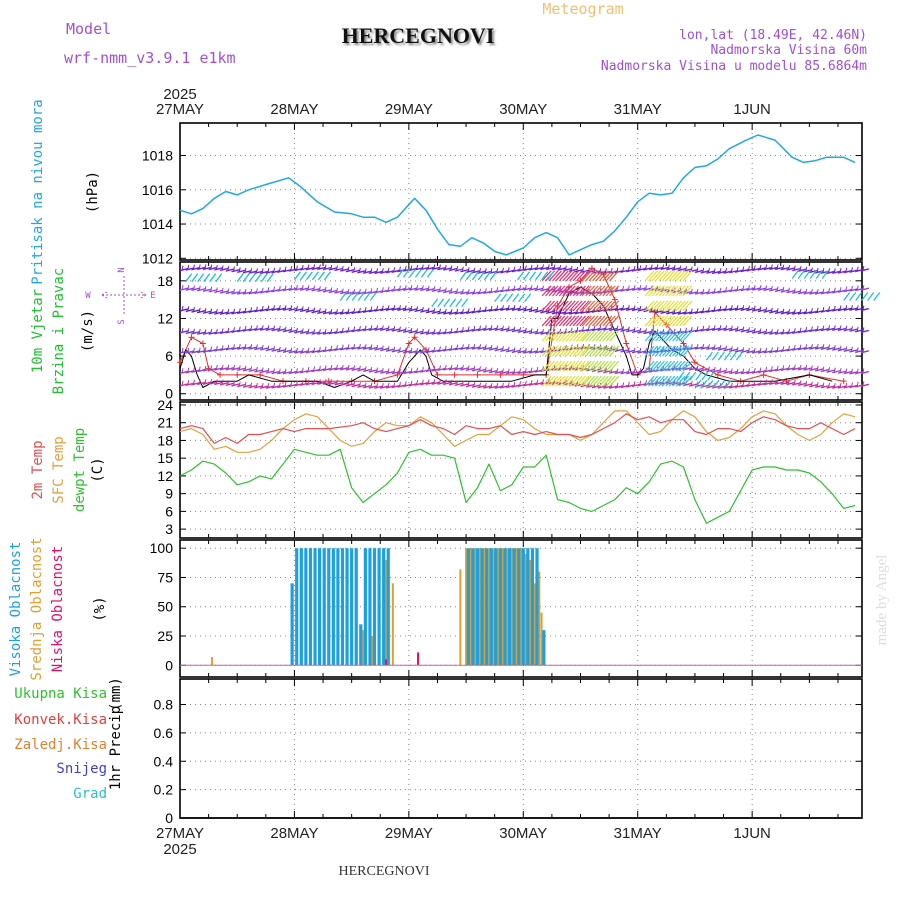  Describe the element at coordinates (60, 720) in the screenshot. I see `precip-legend-label: Konvek.Kisa` at that location.